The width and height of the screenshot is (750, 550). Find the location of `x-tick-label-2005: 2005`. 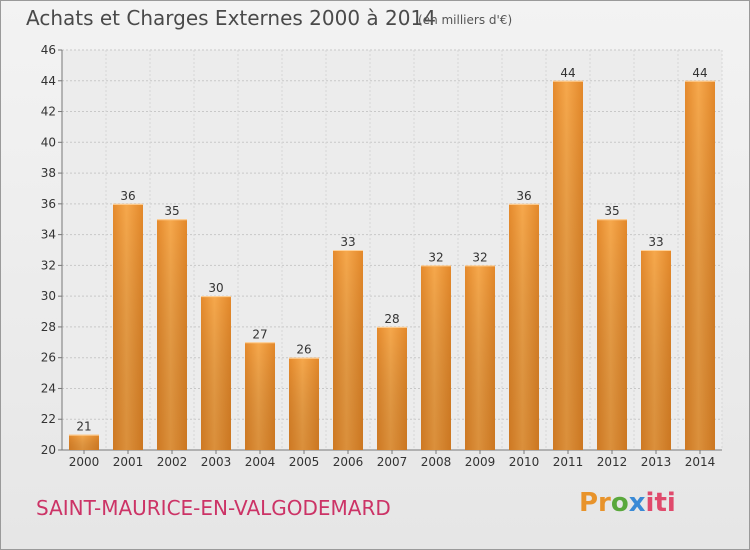

x-tick-label-2005: 2005 is located at coordinates (304, 462).